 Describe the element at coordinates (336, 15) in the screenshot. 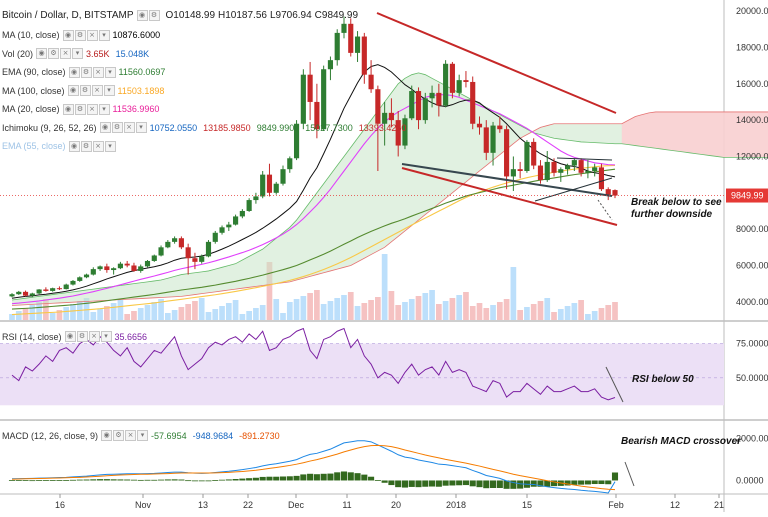

I see `ohlc-close: C9849.99` at that location.